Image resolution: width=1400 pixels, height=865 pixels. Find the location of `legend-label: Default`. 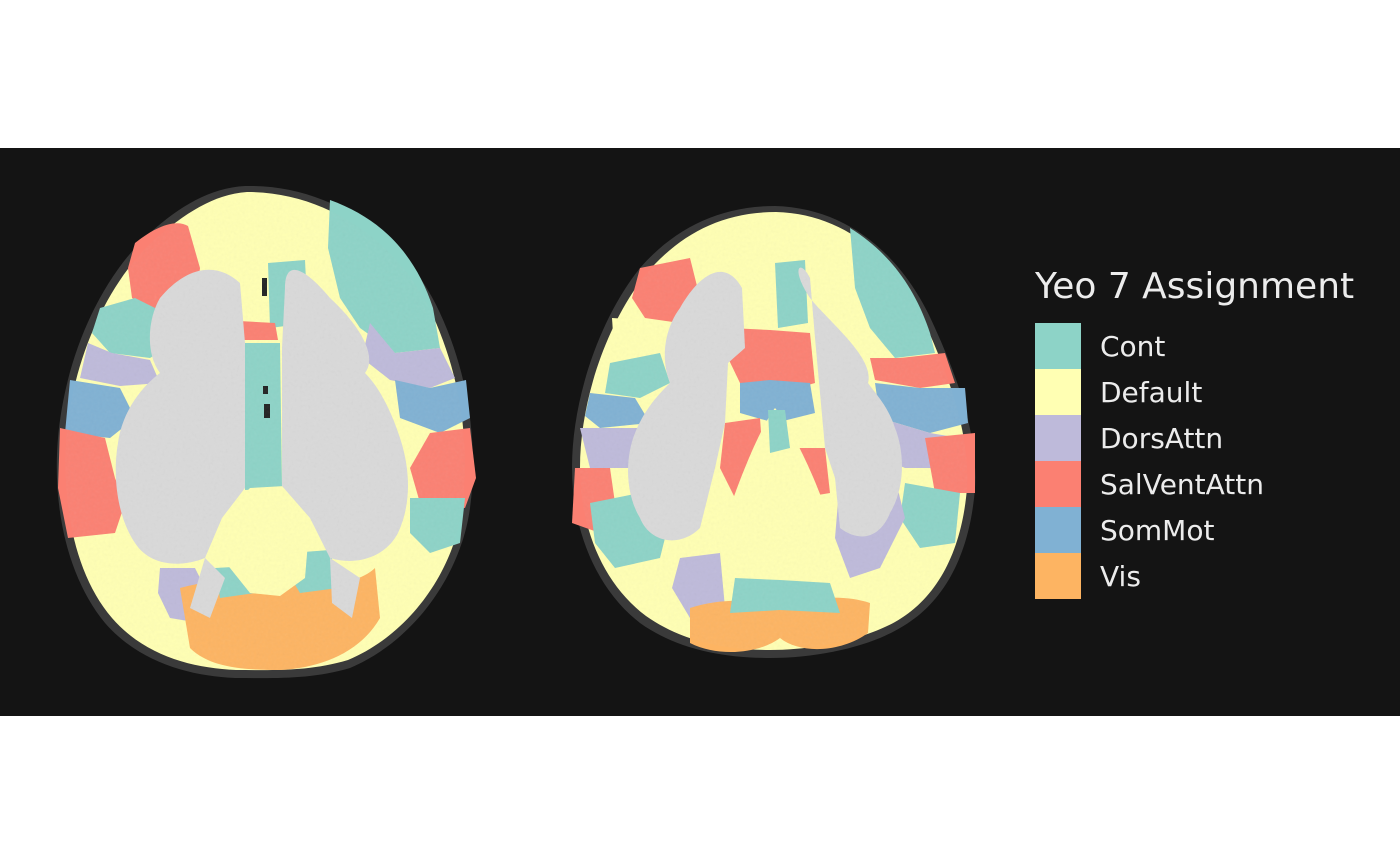

legend-label: Default is located at coordinates (1151, 392).